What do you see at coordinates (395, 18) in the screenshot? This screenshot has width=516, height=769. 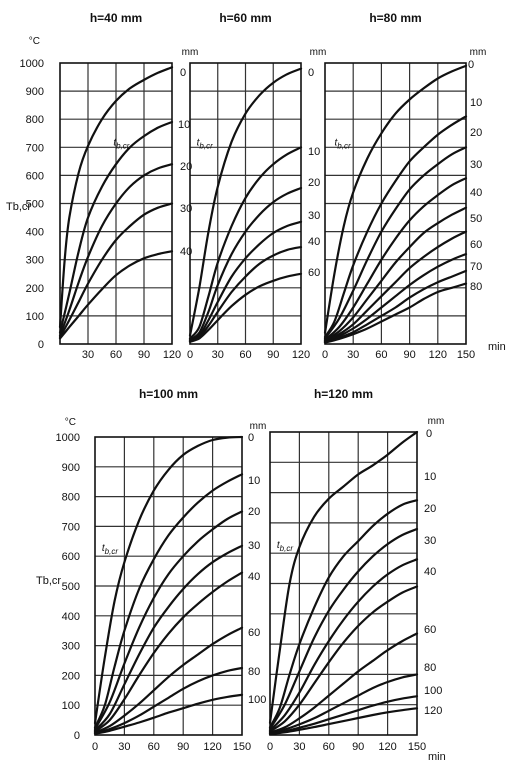 I see `panel-title: h=80 mm` at bounding box center [395, 18].